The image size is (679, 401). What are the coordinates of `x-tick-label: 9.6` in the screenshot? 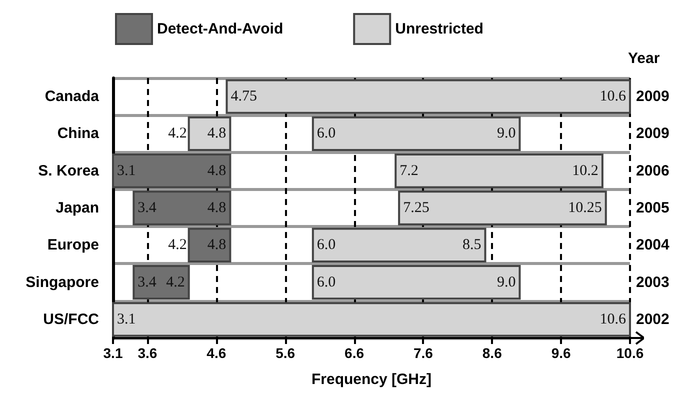 It's located at (561, 353).